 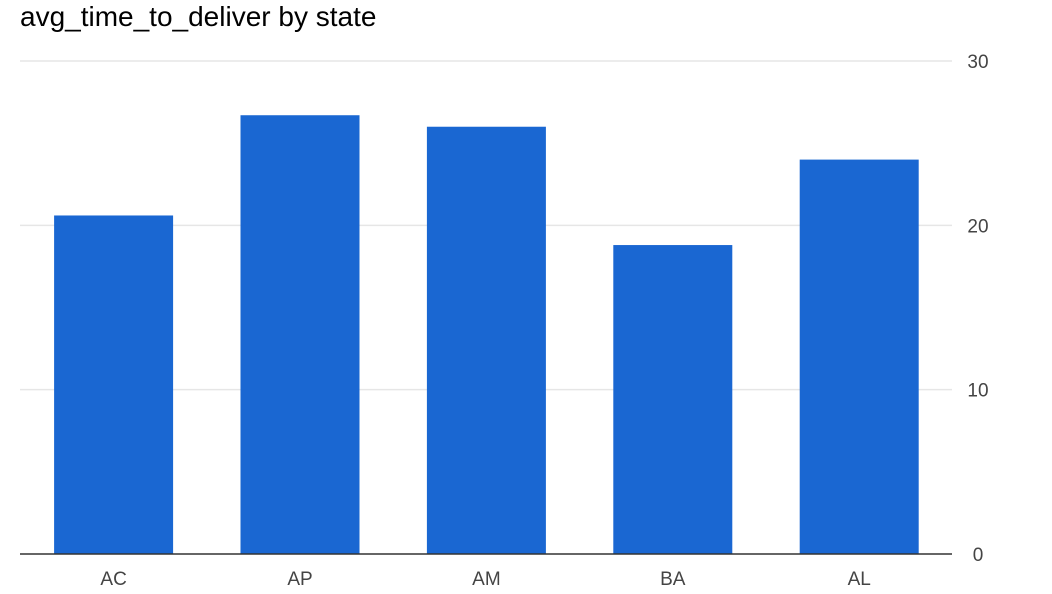 I want to click on x-tick-label: AC, so click(x=113, y=579).